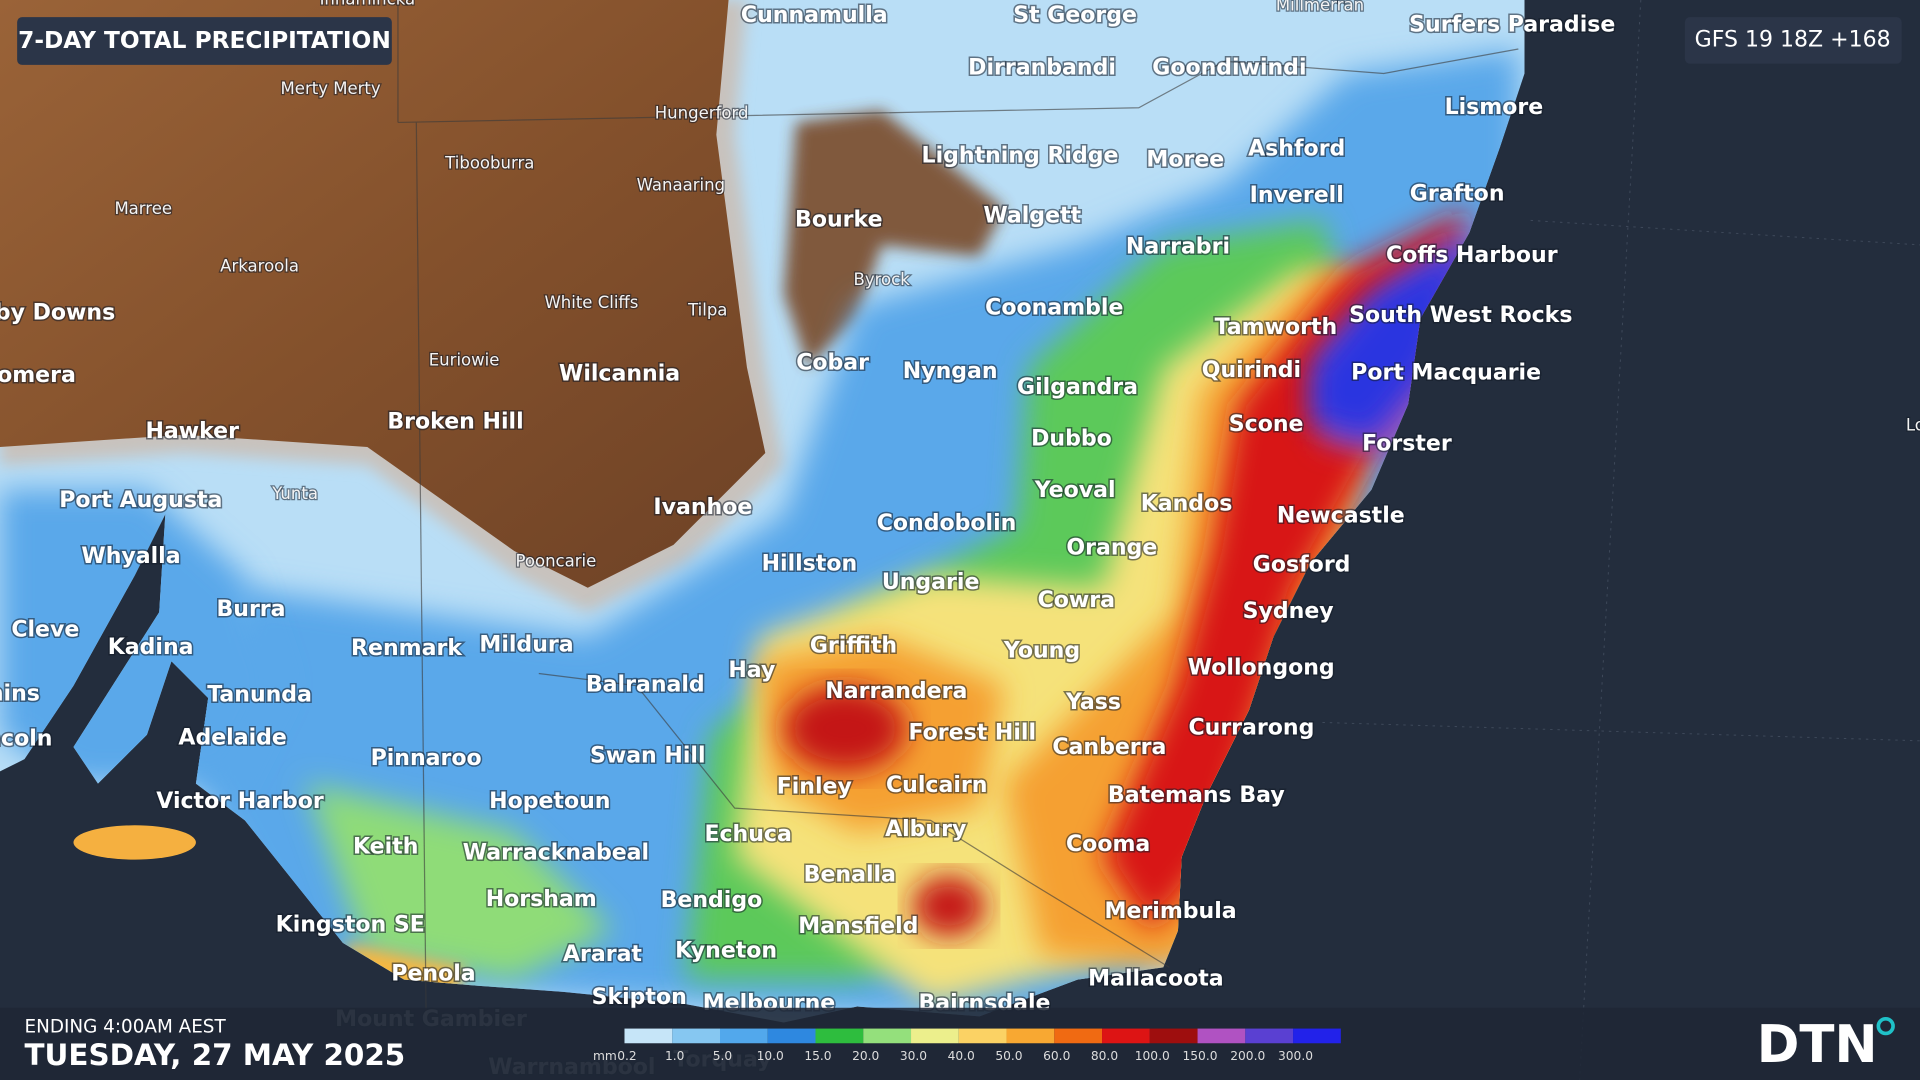 The height and width of the screenshot is (1080, 1920). I want to click on legend-label: 15.0, so click(817, 1056).